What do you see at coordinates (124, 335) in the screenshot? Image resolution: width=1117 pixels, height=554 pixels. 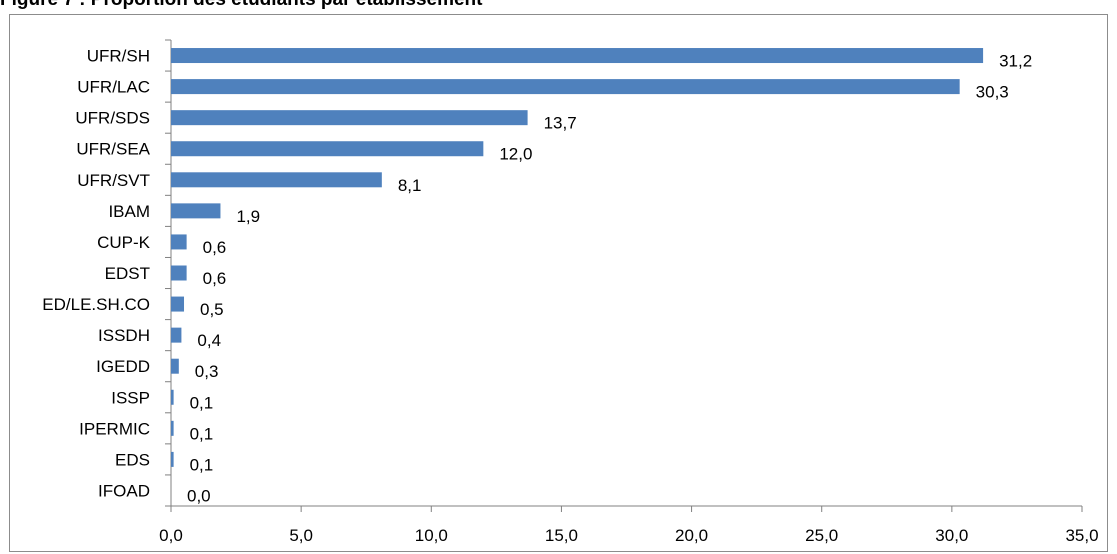 I see `category-label: ISSDH` at bounding box center [124, 335].